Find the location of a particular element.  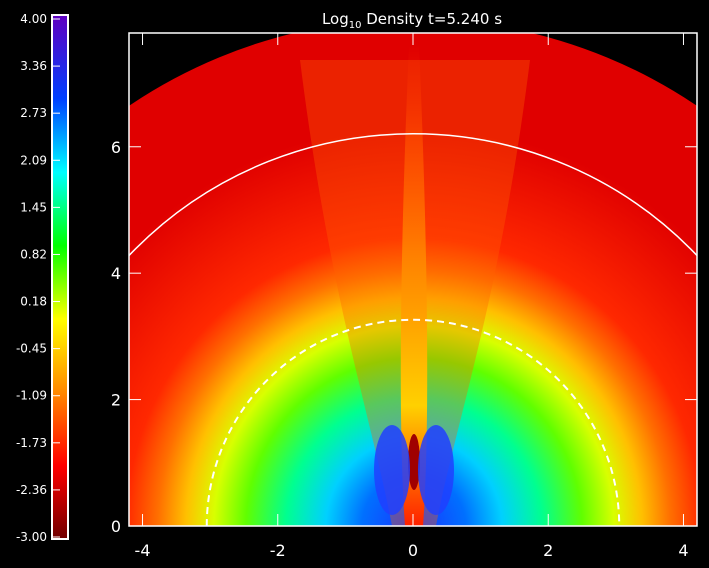

colorbar-tick-label: -2.36 is located at coordinates (31, 490).